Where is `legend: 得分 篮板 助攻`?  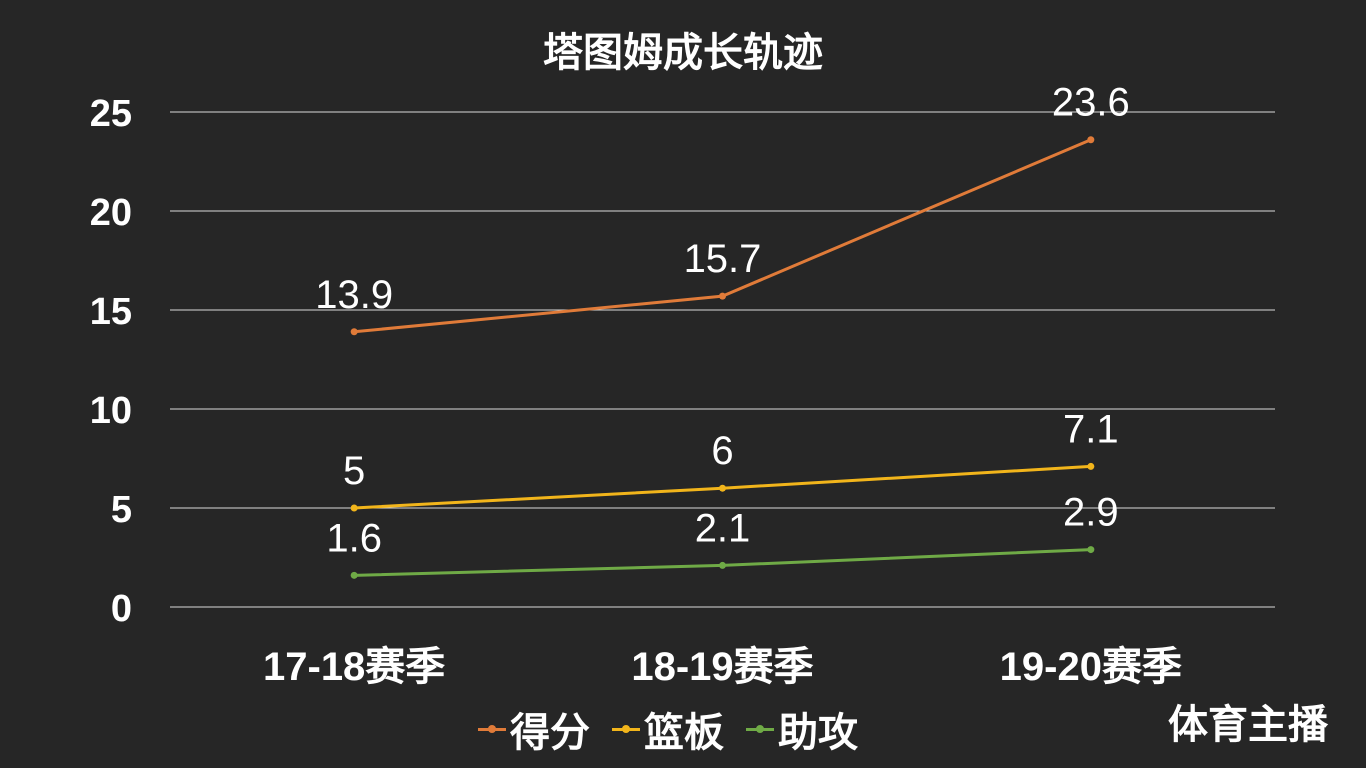
legend: 得分 篮板 助攻 is located at coordinates (679, 729).